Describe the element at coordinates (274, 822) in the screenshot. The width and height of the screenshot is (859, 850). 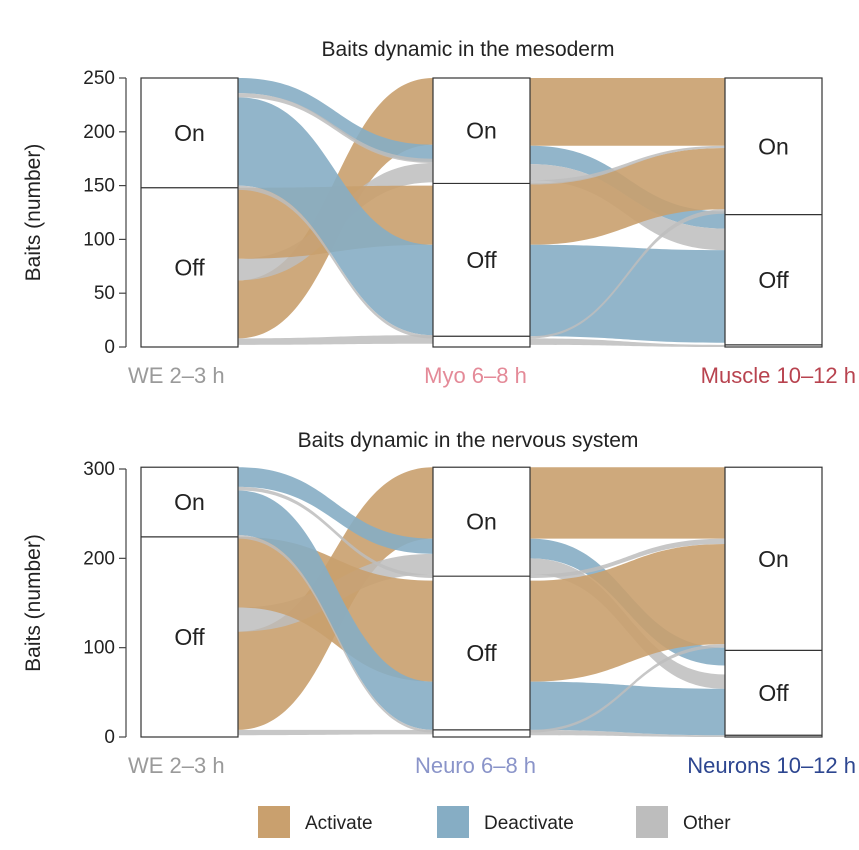
I see `legend-swatch-activate` at that location.